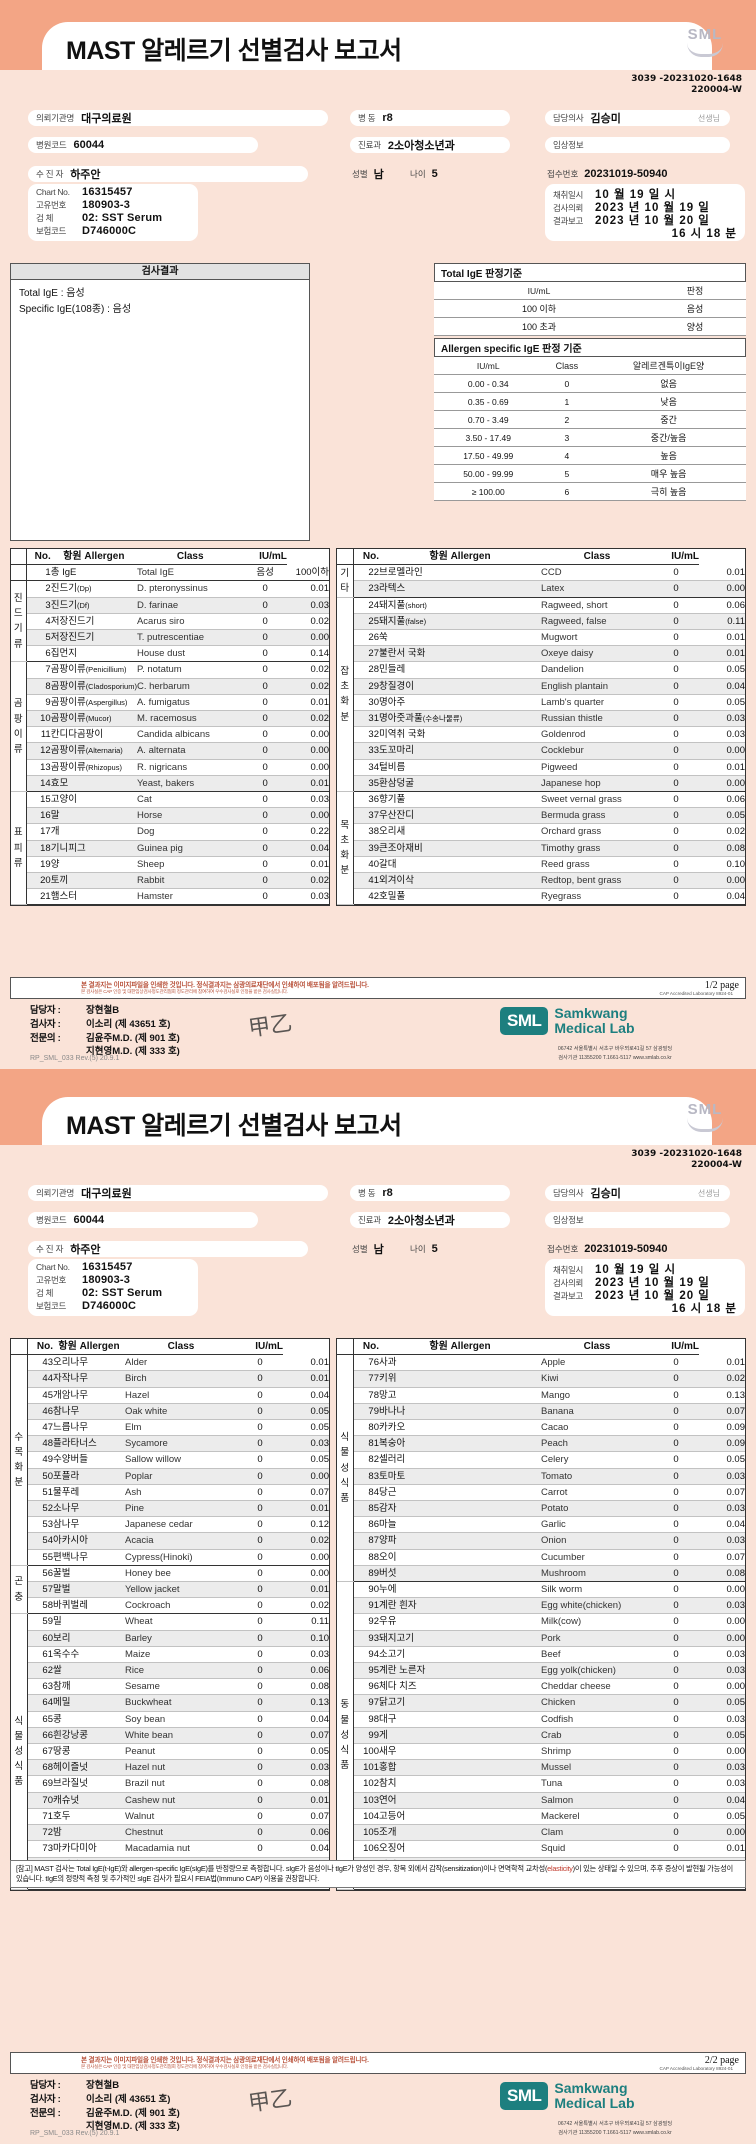 This screenshot has height=2144, width=756. What do you see at coordinates (460, 832) in the screenshot?
I see `allergen-name-kr: 오리새` at bounding box center [460, 832].